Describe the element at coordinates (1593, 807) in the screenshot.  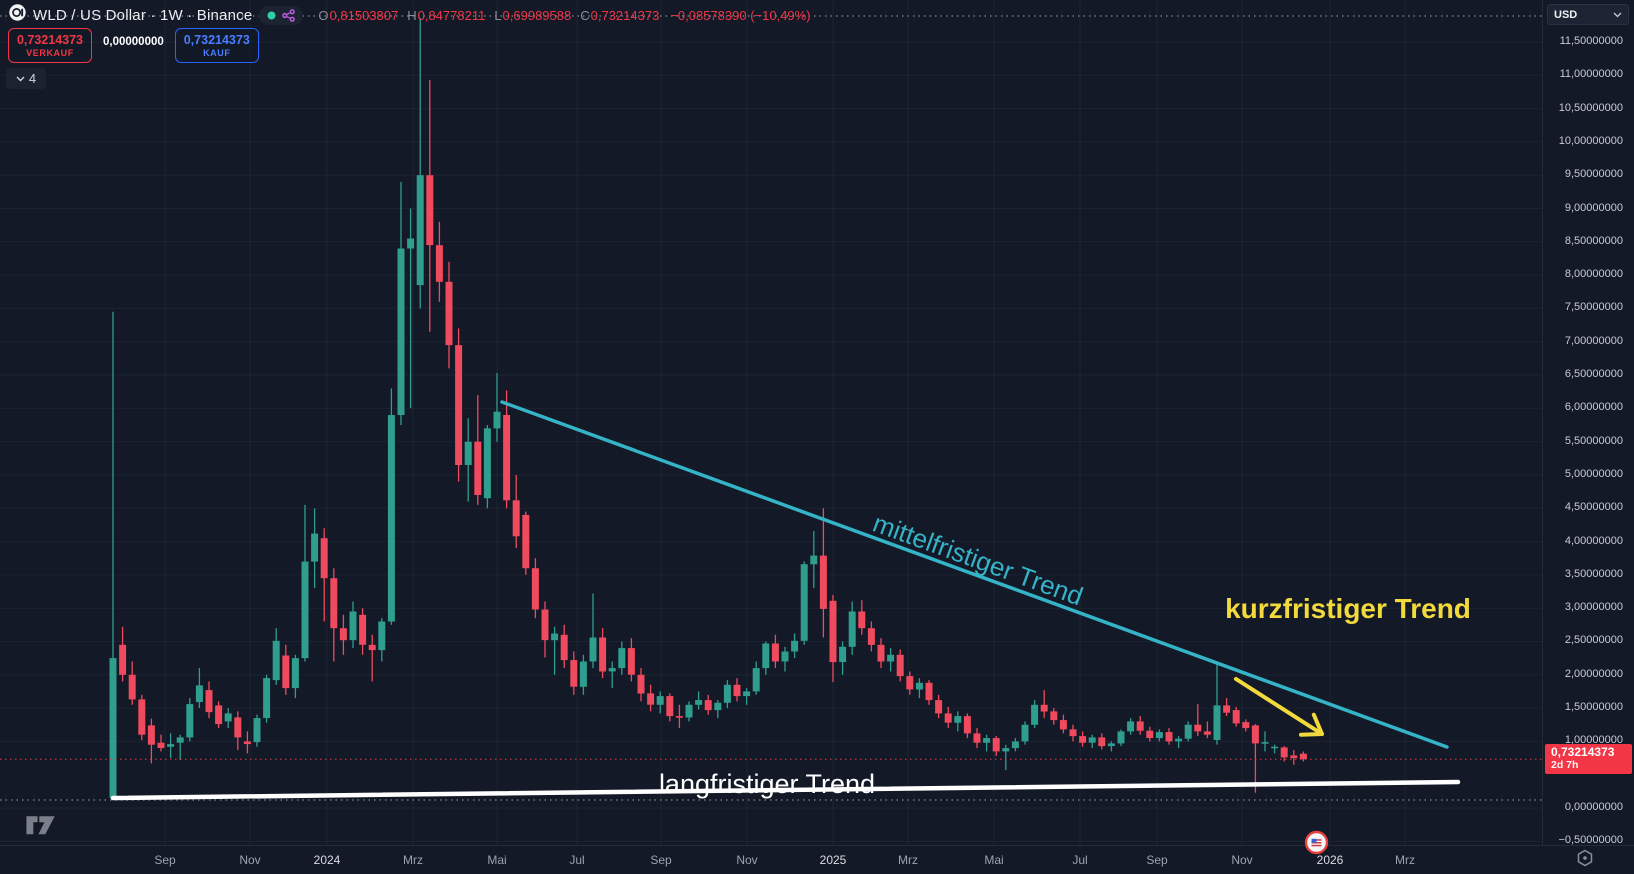
I see `price-tick-label: 0,00000000` at that location.